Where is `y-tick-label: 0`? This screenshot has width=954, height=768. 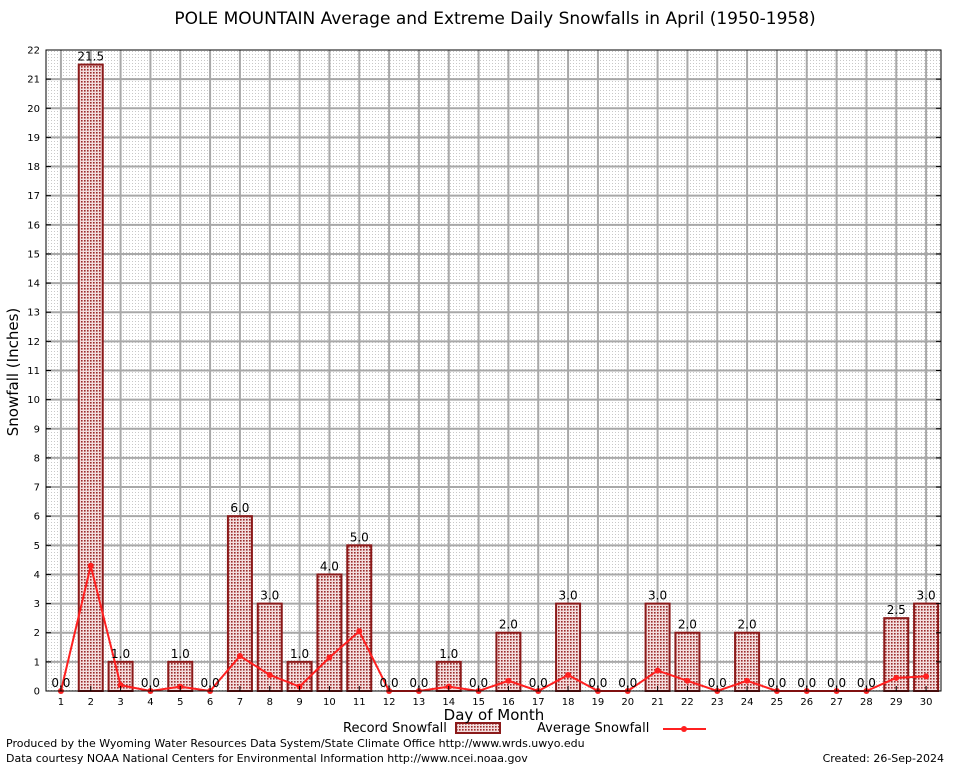
y-tick-label: 0 is located at coordinates (37, 692).